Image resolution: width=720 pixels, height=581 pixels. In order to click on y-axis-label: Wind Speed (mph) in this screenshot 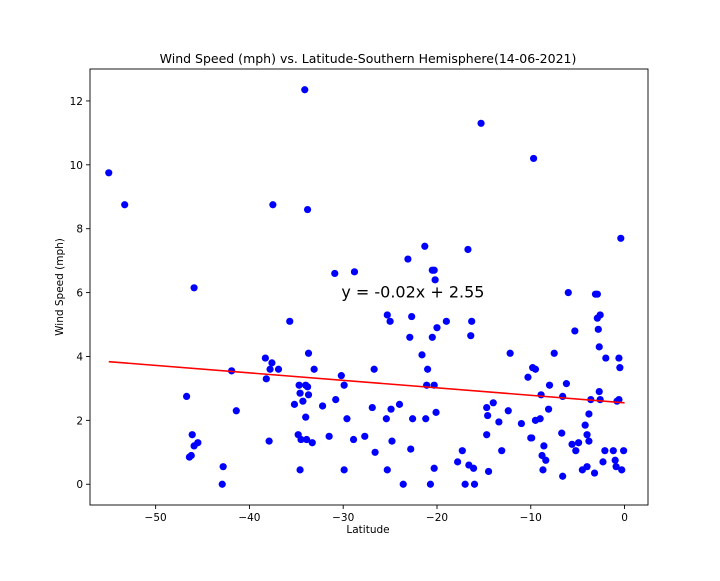, I will do `click(60, 287)`.